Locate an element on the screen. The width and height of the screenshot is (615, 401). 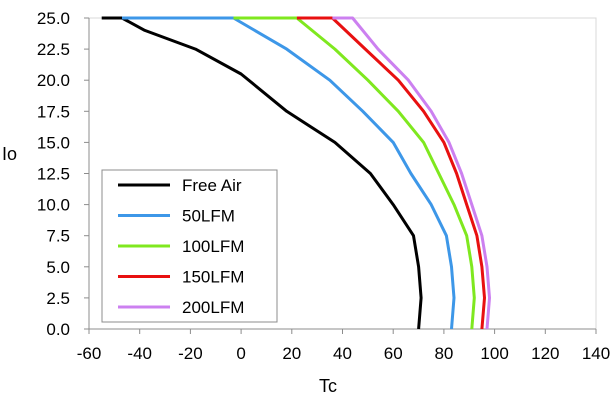
x-tick-label: -60 is located at coordinates (89, 353).